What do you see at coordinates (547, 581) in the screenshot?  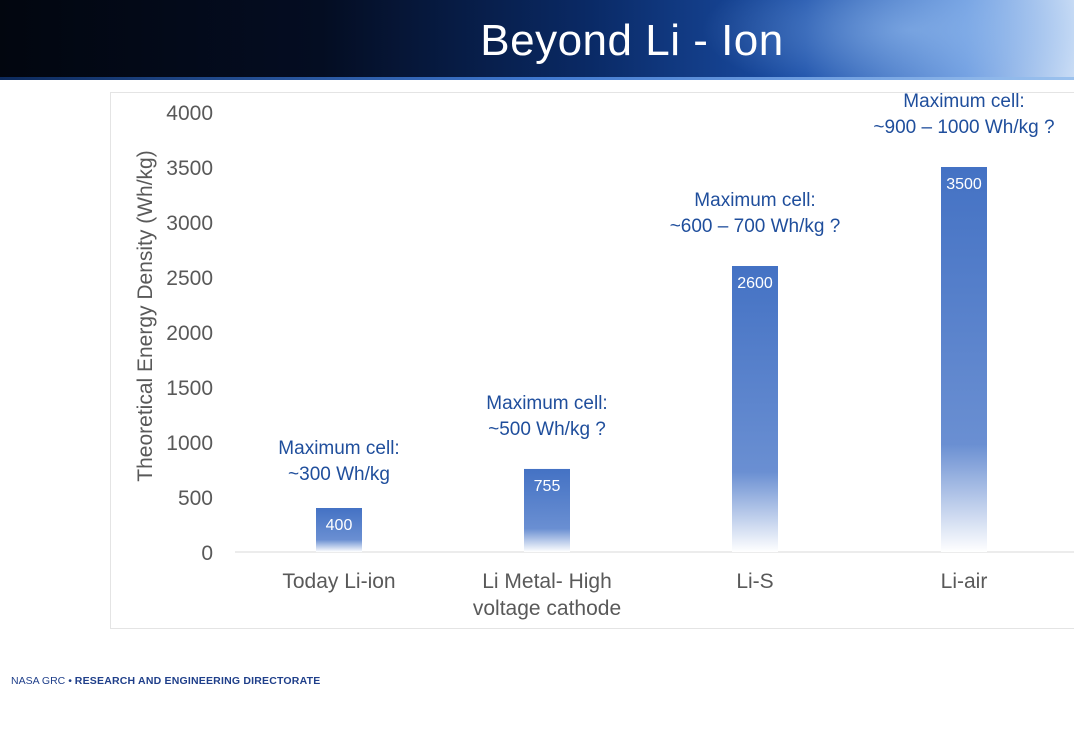 I see `x-category-label: Li Metal- High` at bounding box center [547, 581].